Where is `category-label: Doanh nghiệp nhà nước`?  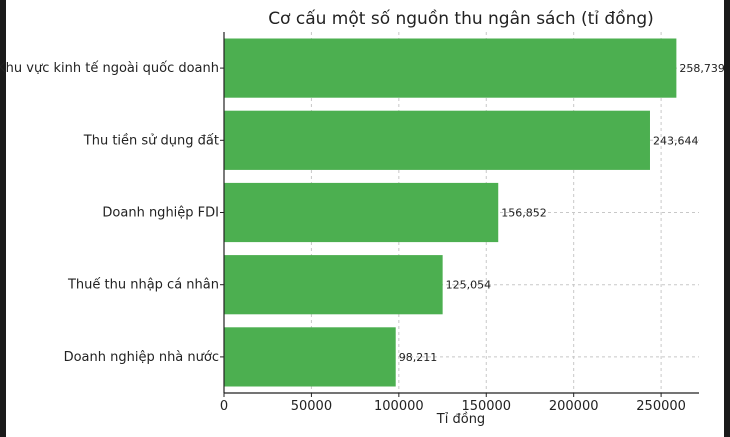
category-label: Doanh nghiệp nhà nước is located at coordinates (141, 357).